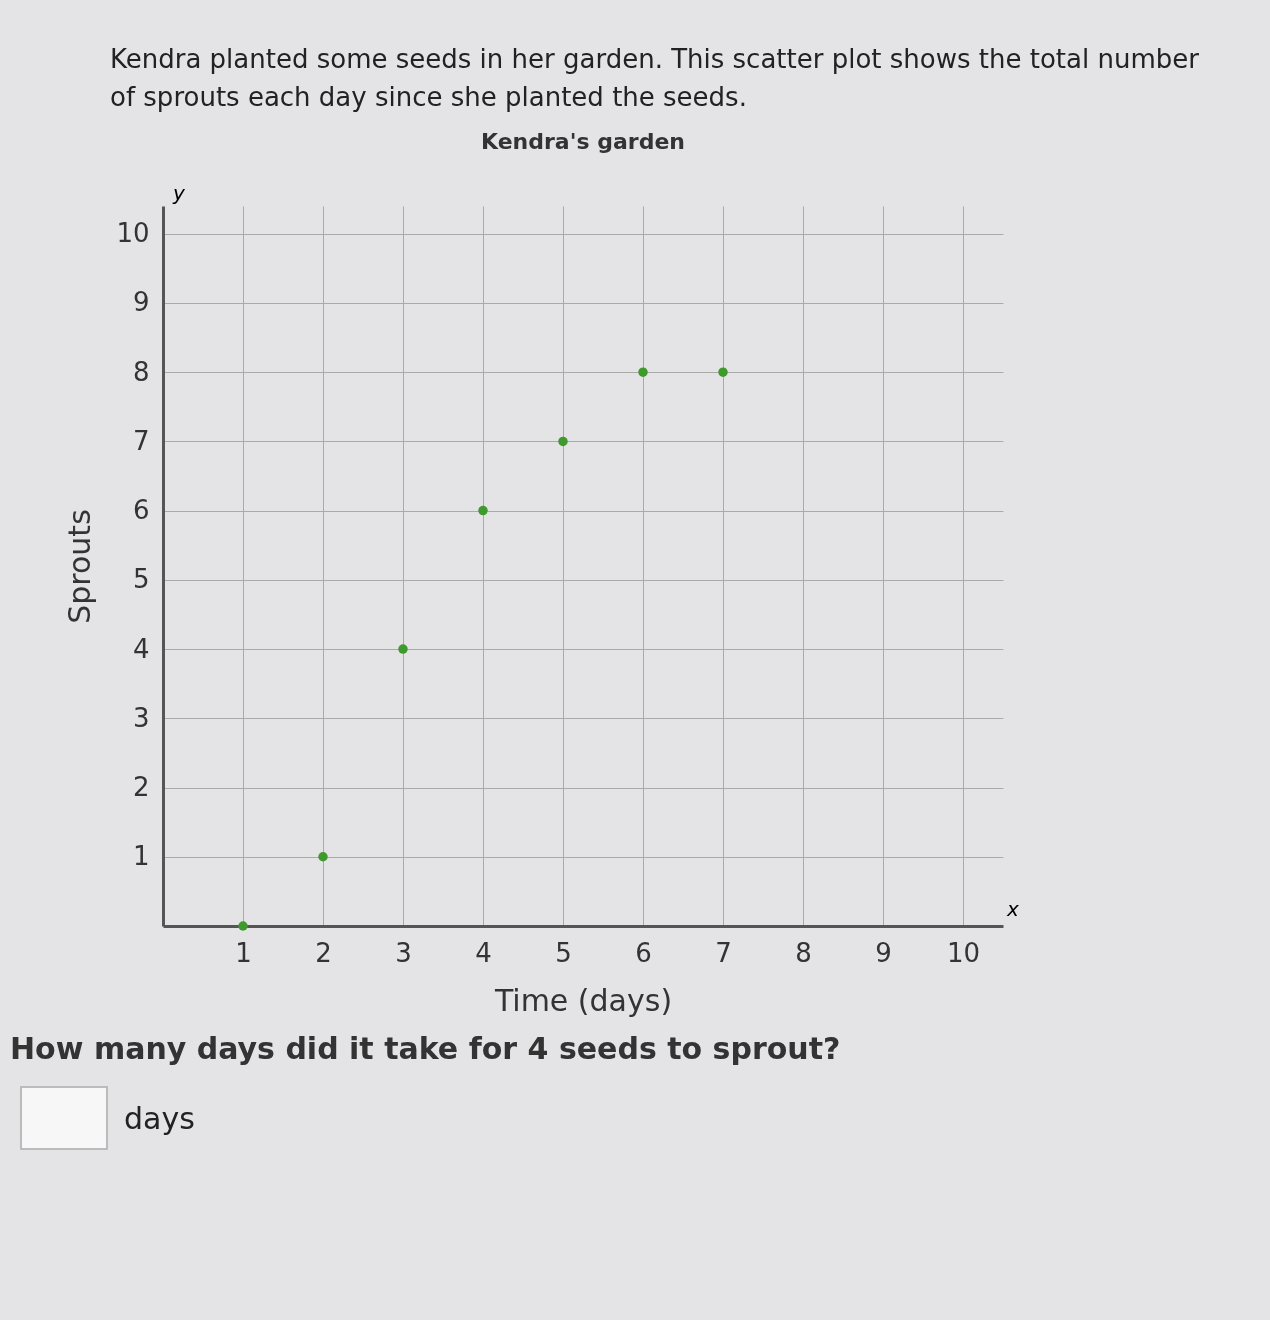 This screenshot has height=1320, width=1270. Describe the element at coordinates (141, 440) in the screenshot. I see `y-tick-label: 7` at that location.